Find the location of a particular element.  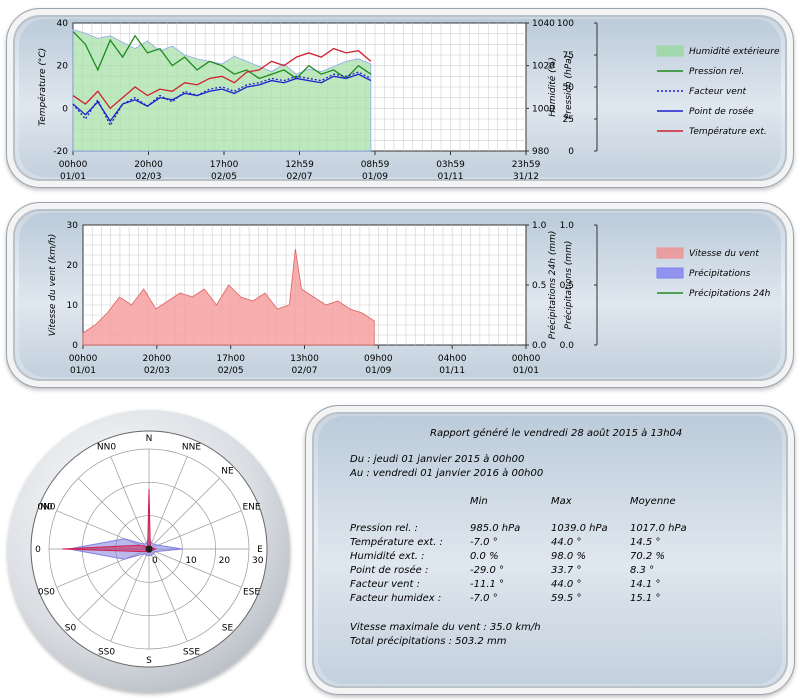

y-right-tick-label: 1040 is located at coordinates (543, 24).